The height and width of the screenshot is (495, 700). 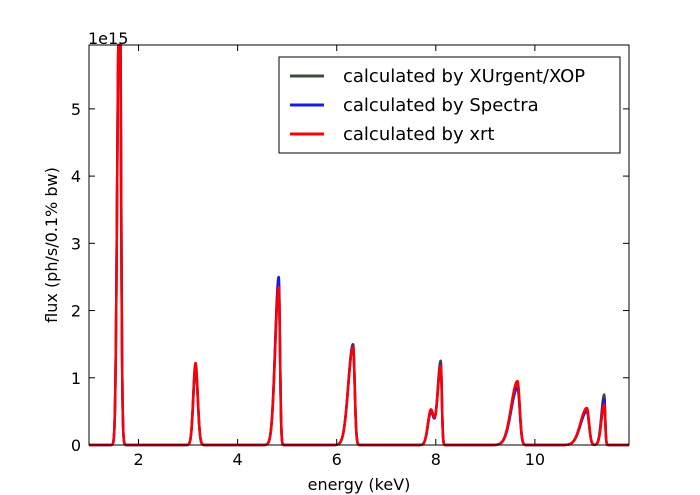 I want to click on legend-label-3: calculated by xrt, so click(x=418, y=134).